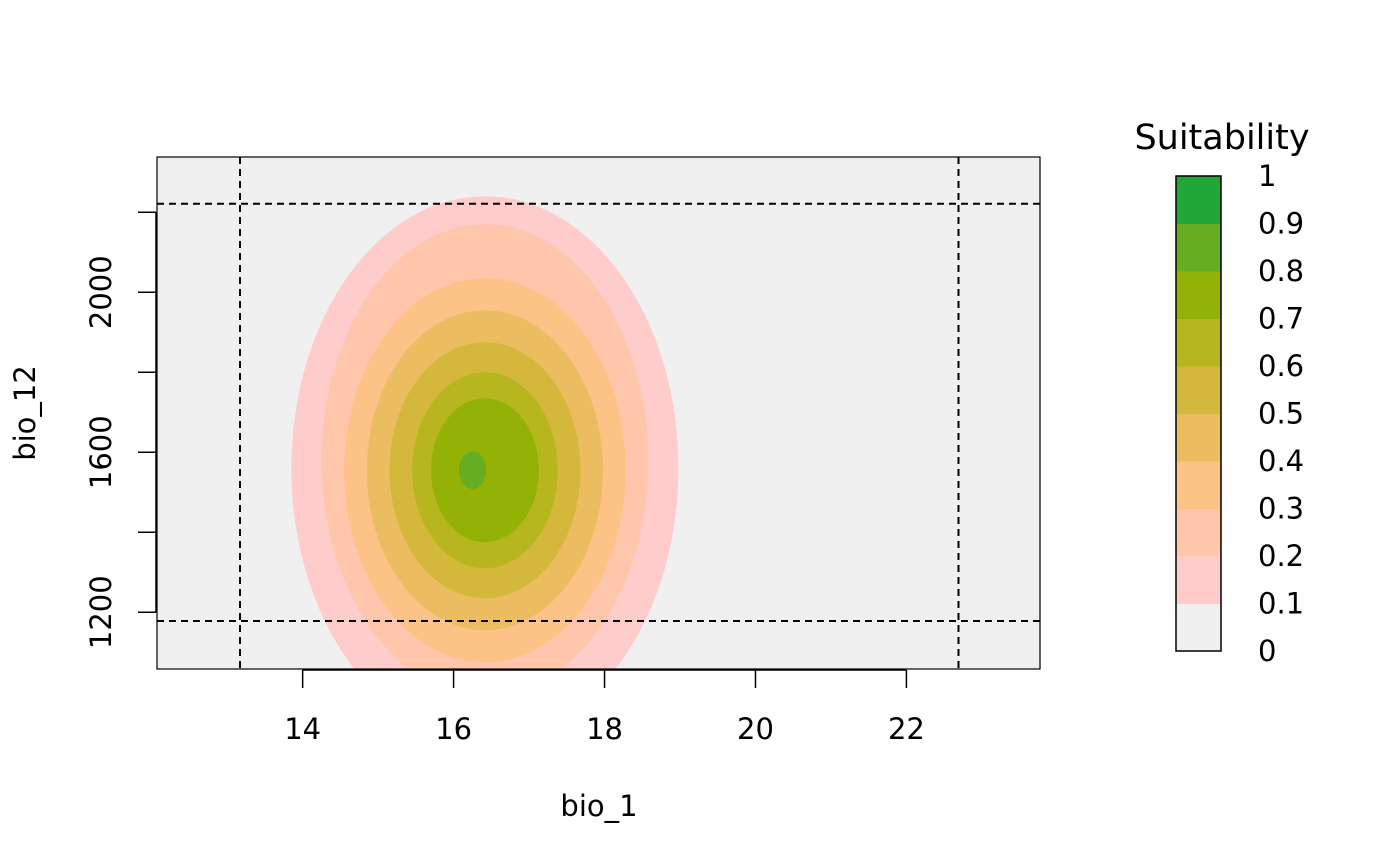 The width and height of the screenshot is (1400, 866). I want to click on y-tick-label: 1600, so click(101, 452).